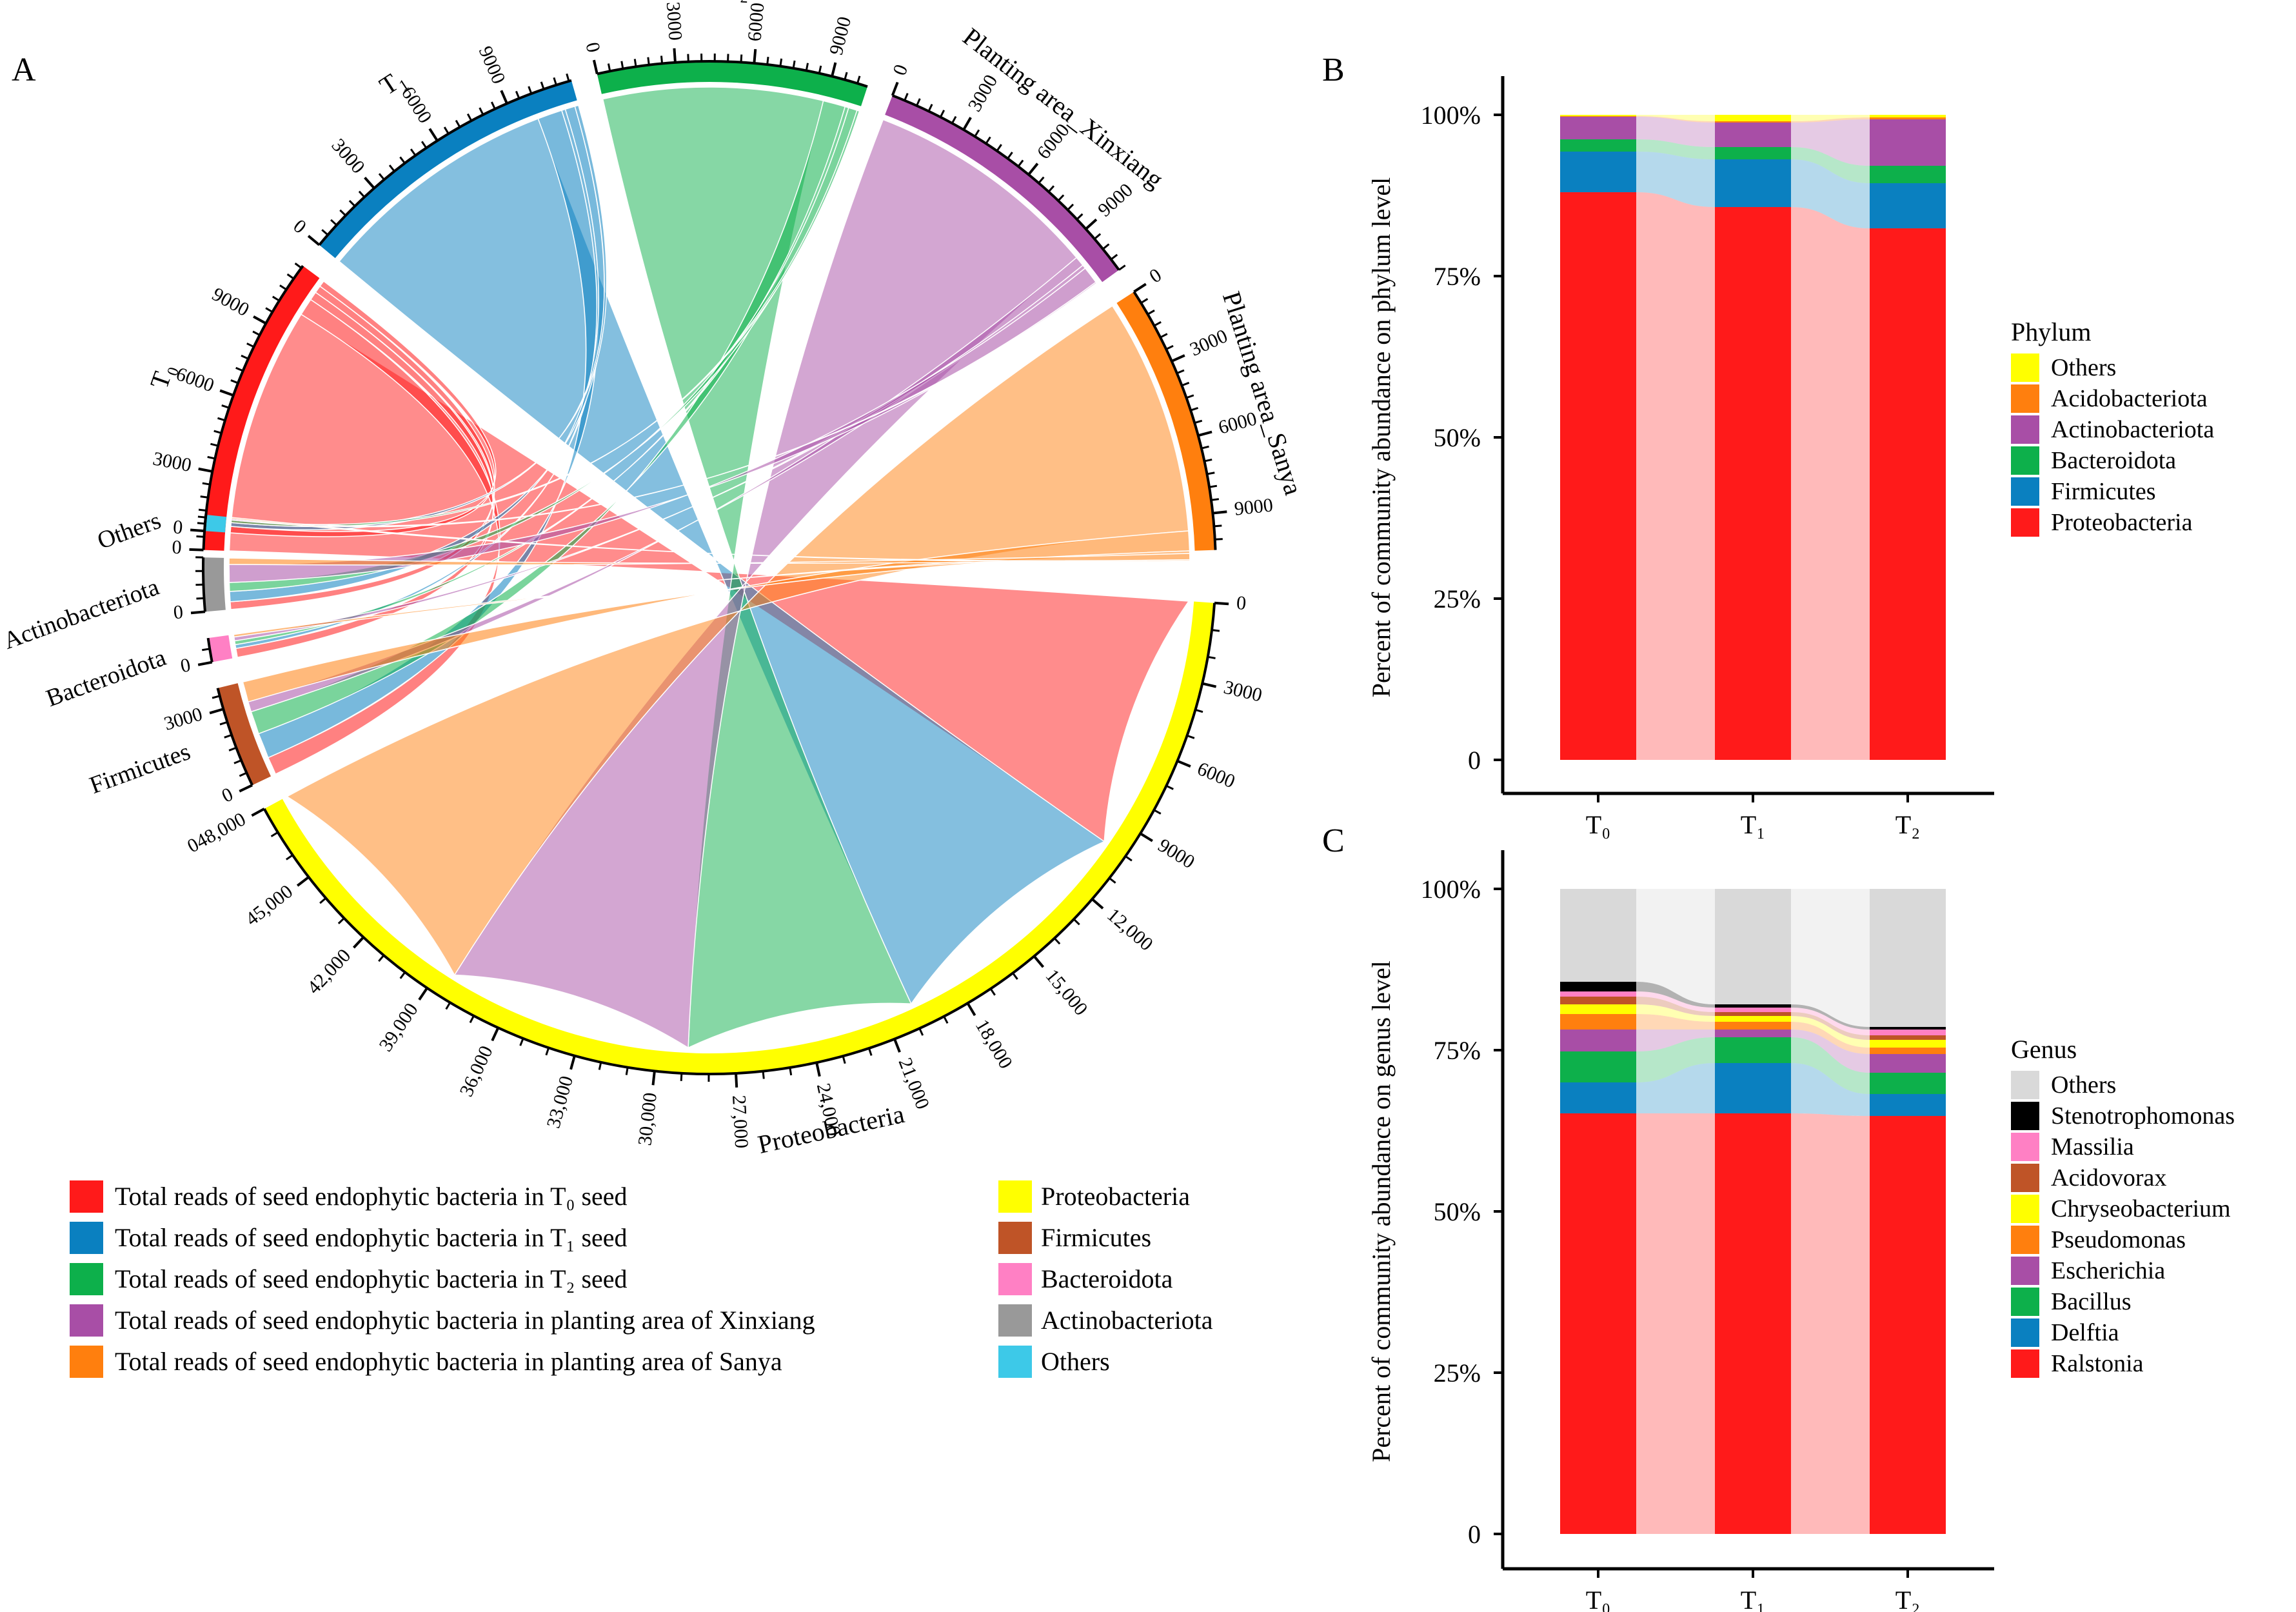  What do you see at coordinates (2025, 1209) in the screenshot?
I see `legend-swatch-chryseobacterium` at bounding box center [2025, 1209].